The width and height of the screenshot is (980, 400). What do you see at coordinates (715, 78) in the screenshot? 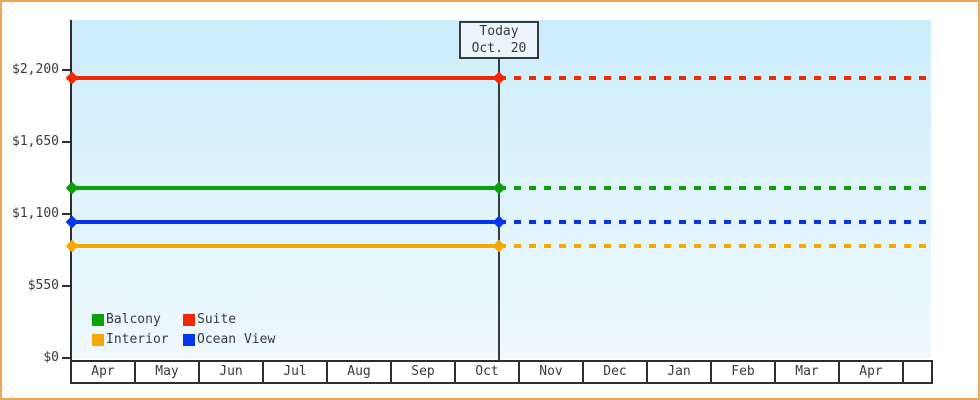
I see `series-line-dotted-suite` at bounding box center [715, 78].